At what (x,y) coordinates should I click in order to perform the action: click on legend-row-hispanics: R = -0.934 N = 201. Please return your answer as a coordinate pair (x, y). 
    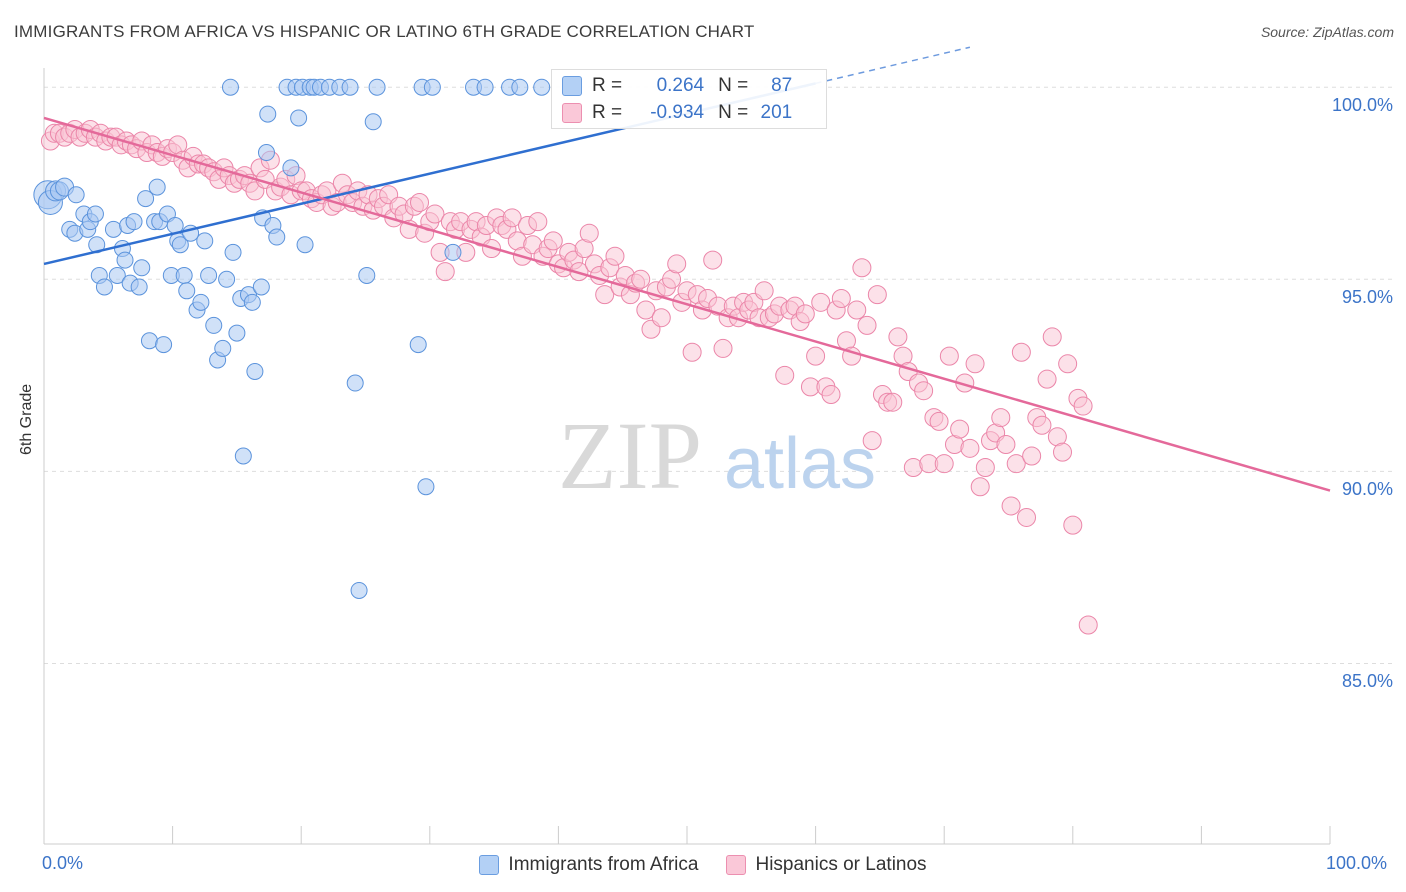
    Looking at the image, I should click on (677, 113).